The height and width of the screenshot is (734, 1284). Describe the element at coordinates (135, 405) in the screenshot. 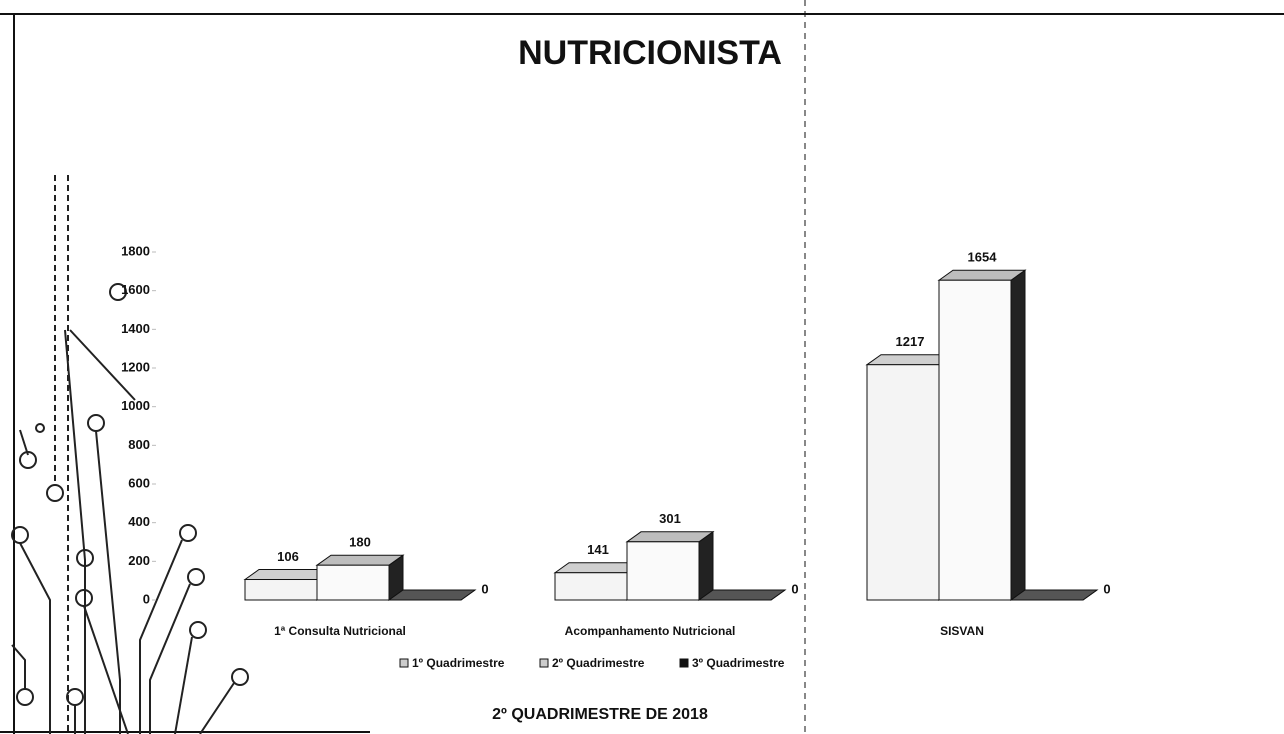

I see `y-tick-label: 1000` at that location.